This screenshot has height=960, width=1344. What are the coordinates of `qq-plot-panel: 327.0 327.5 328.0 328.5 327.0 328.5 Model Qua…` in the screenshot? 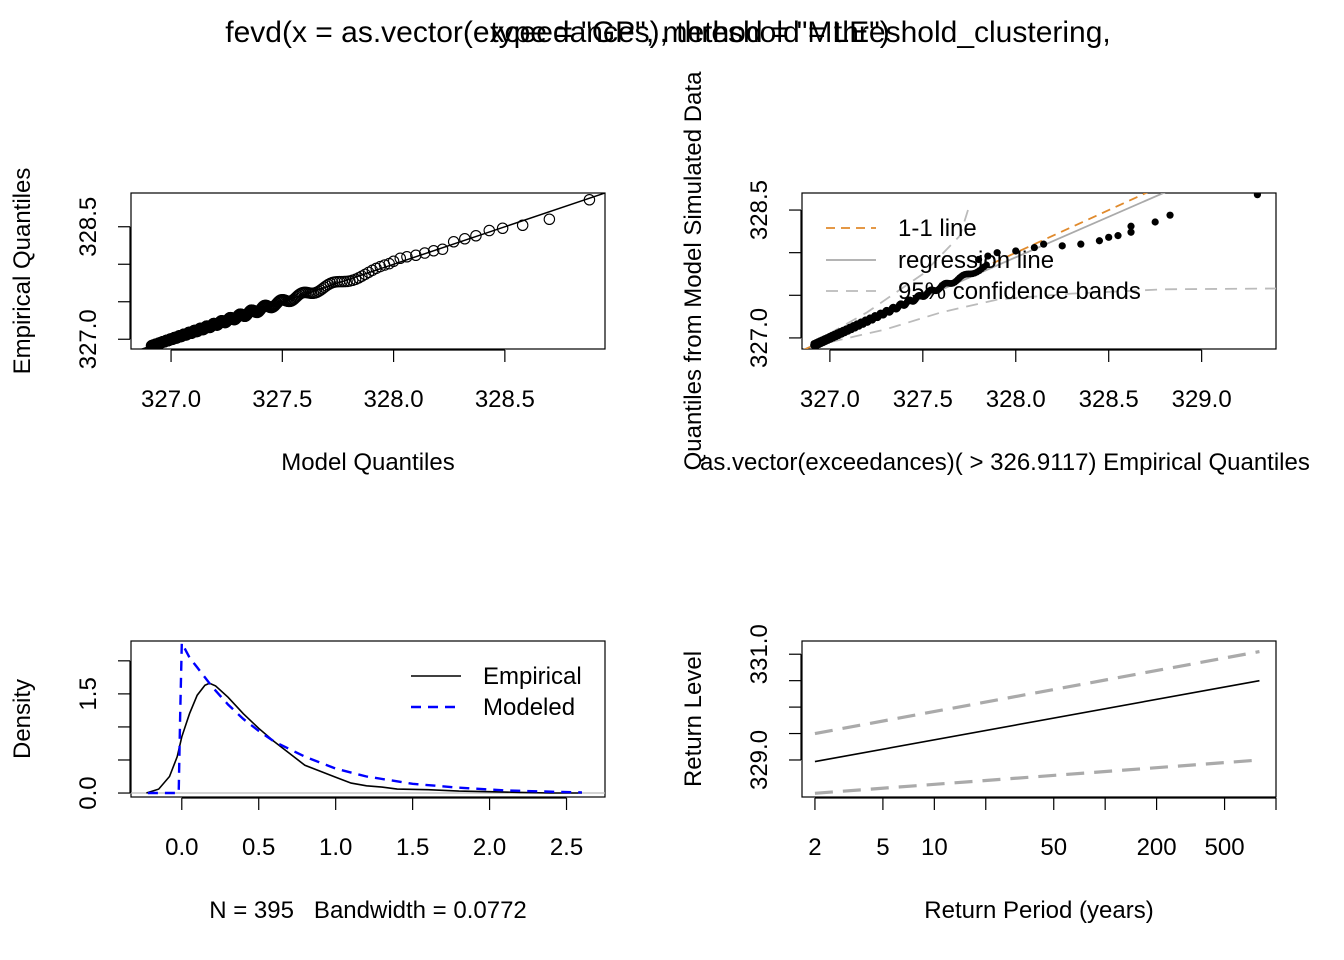 It's located at (307, 322).